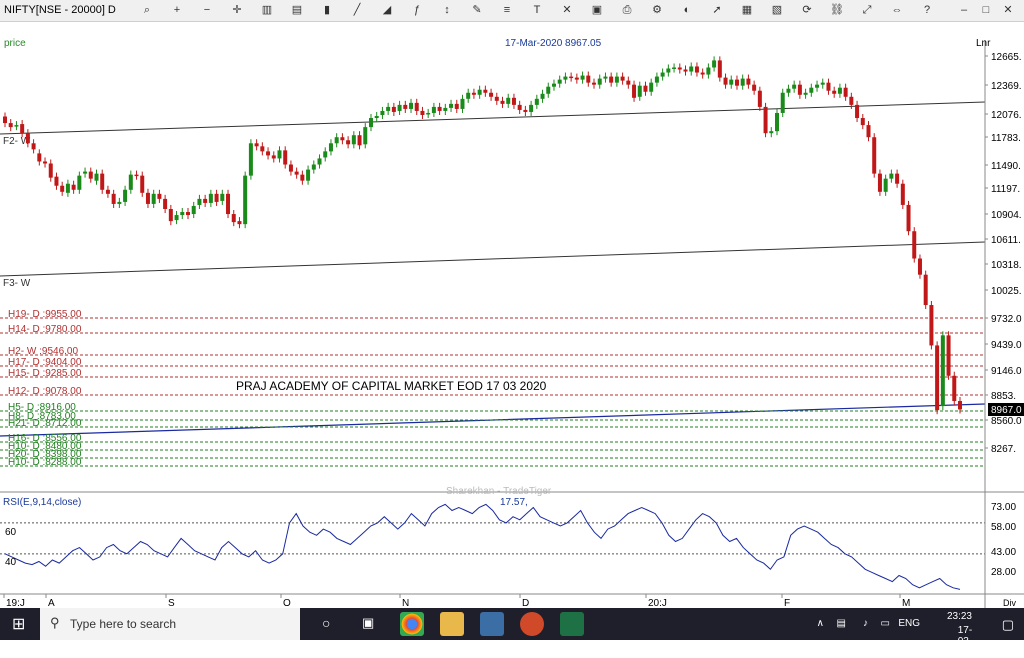 The height and width of the screenshot is (658, 1024). Describe the element at coordinates (983, 43) in the screenshot. I see `scale-label: Lnr` at that location.